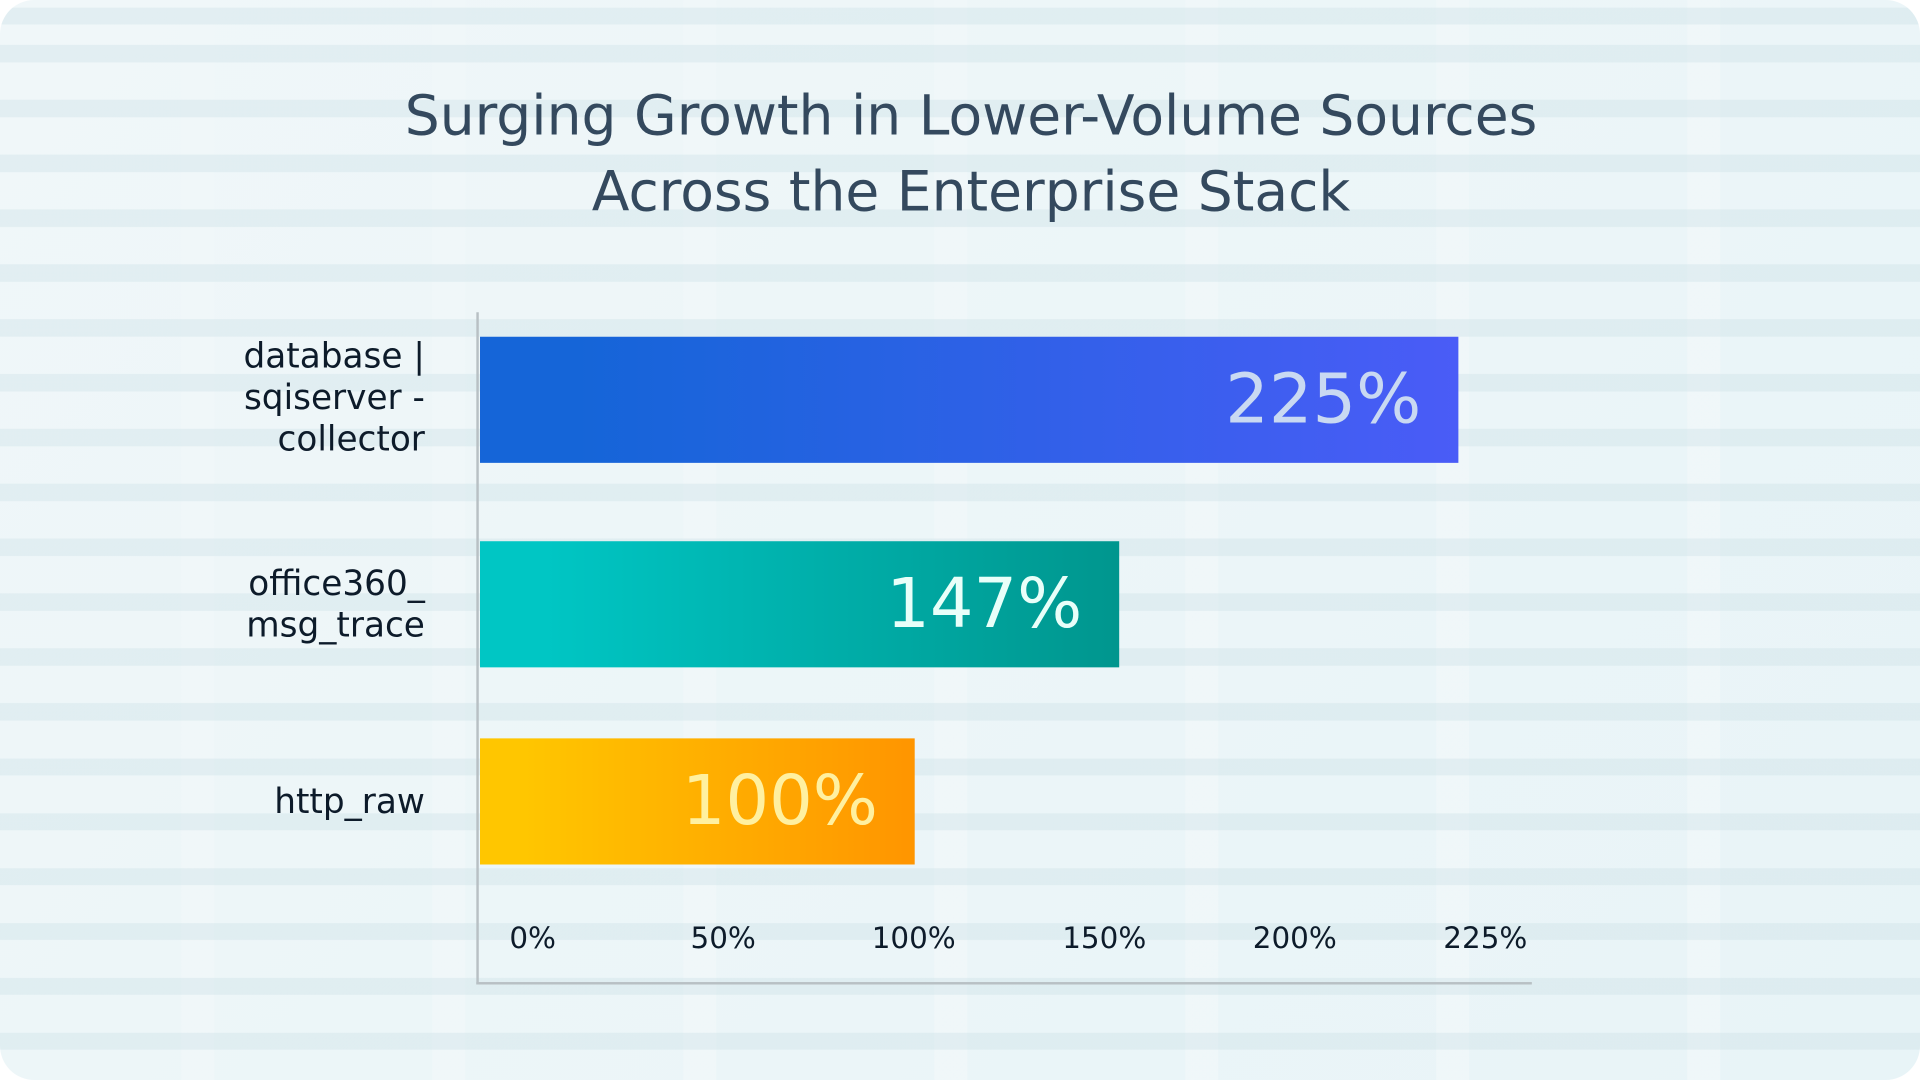 The width and height of the screenshot is (1920, 1080). What do you see at coordinates (334, 355) in the screenshot?
I see `category-label-line: database |` at bounding box center [334, 355].